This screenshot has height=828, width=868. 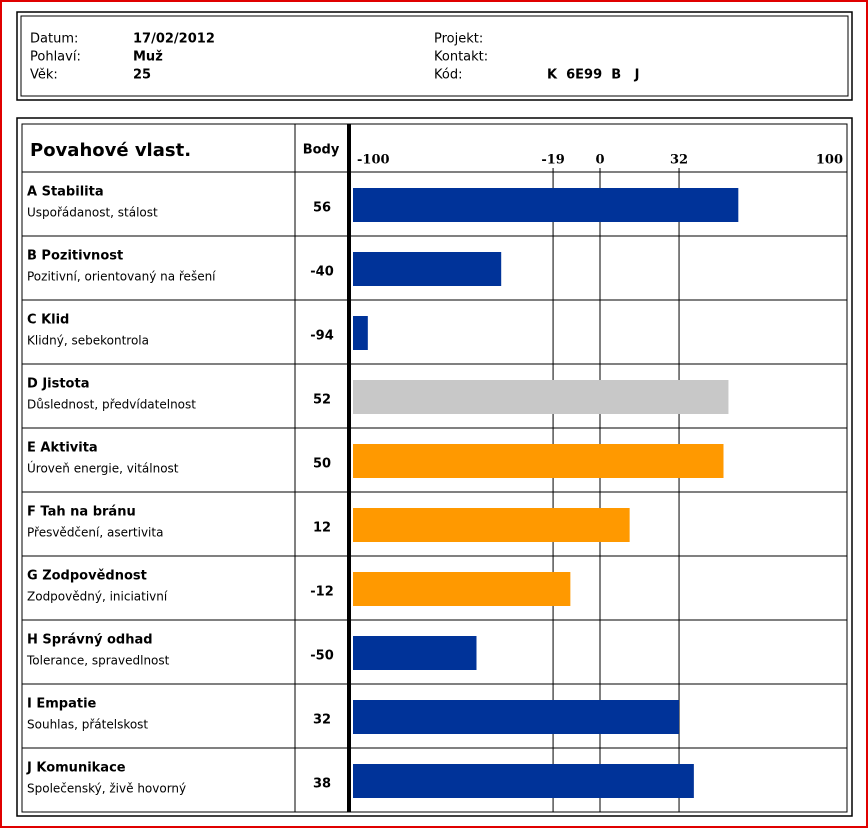 I want to click on category-description: Důslednost, předvídatelnost, so click(x=111, y=405).